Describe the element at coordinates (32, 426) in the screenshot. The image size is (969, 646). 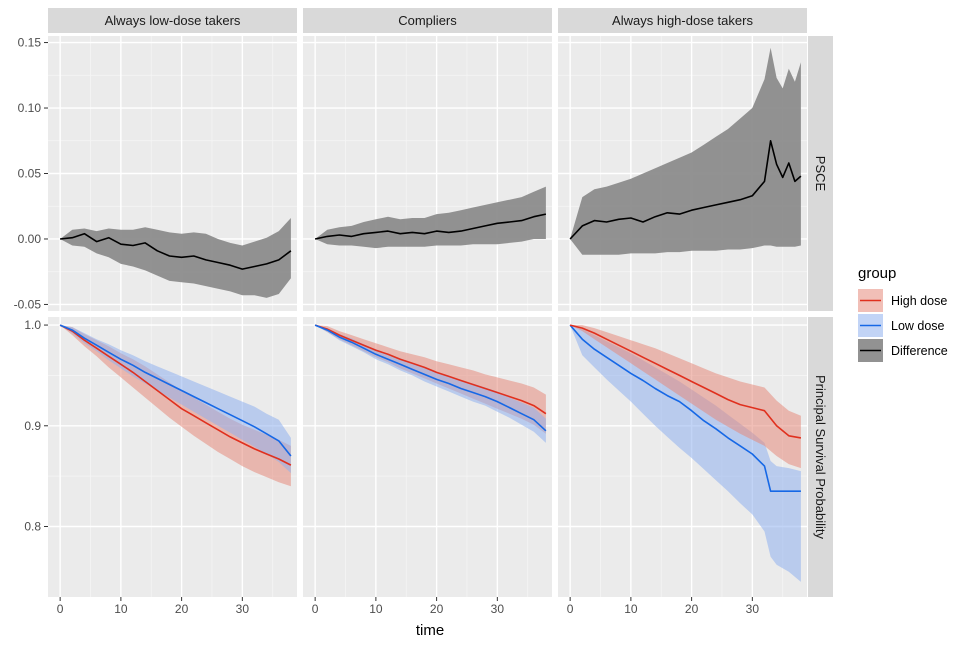
I see `y-tick-label: 0.9` at that location.